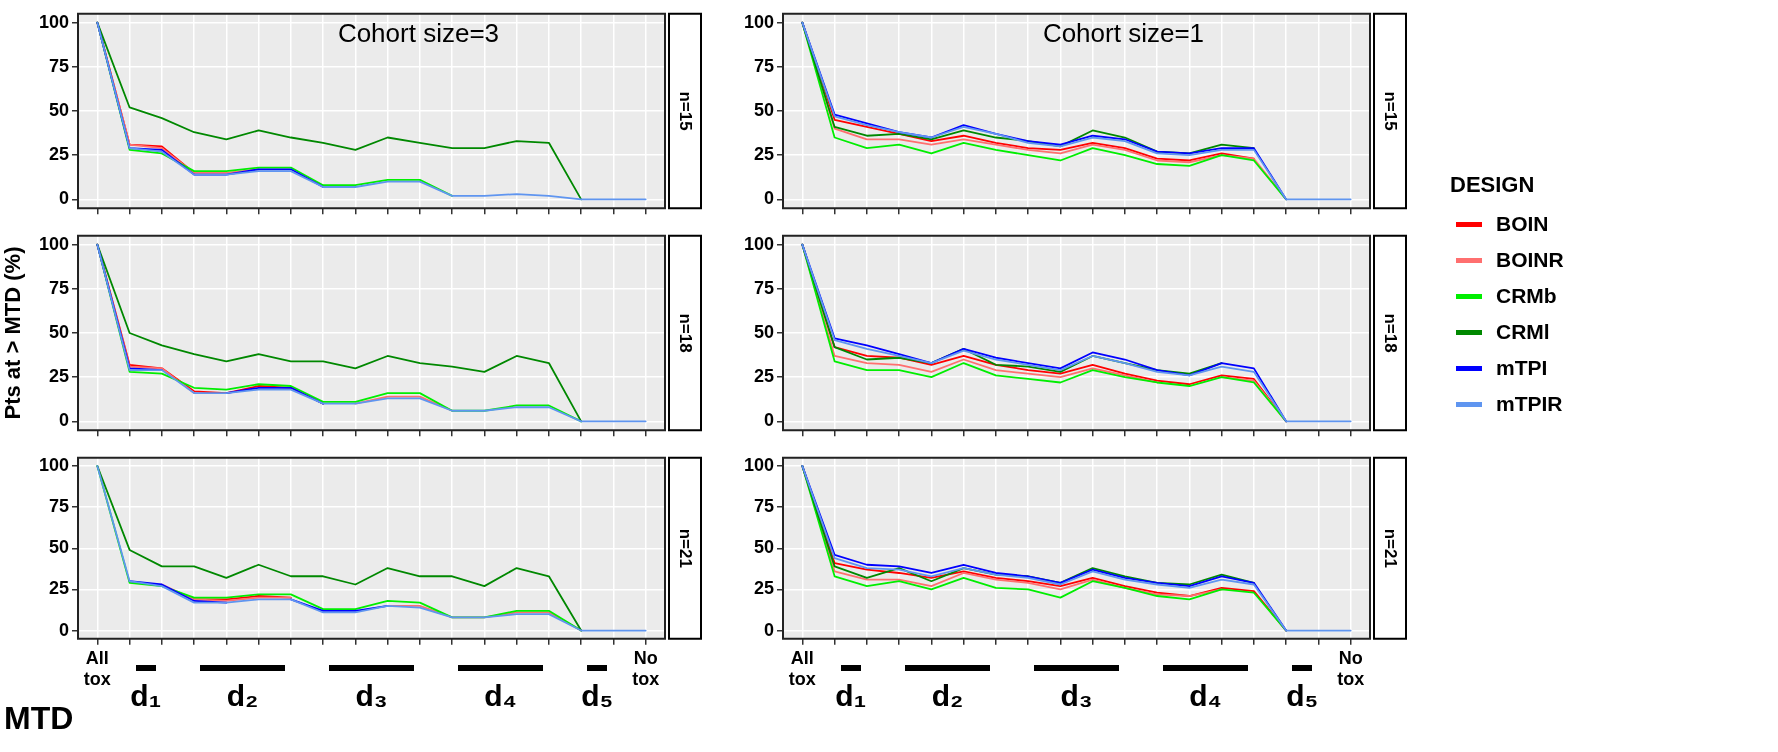 This screenshot has width=1778, height=752. I want to click on legend-label: CRMl, so click(1523, 332).